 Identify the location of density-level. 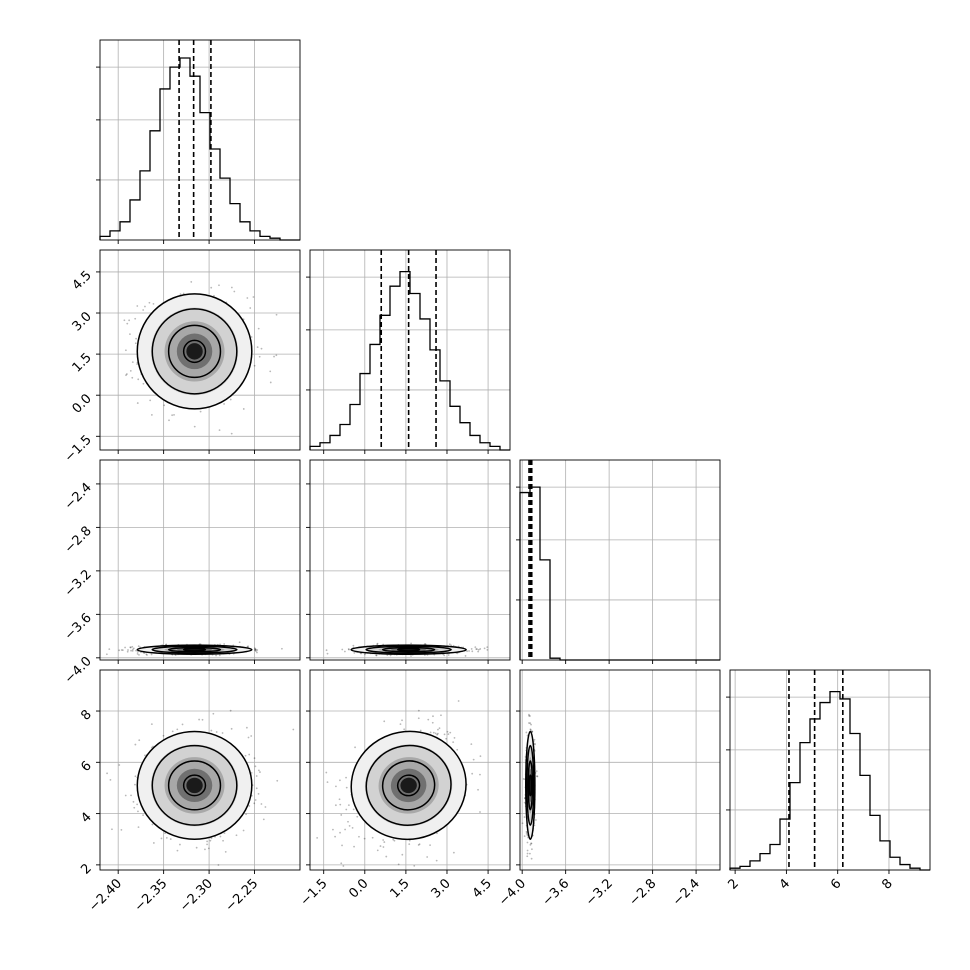
(408, 785).